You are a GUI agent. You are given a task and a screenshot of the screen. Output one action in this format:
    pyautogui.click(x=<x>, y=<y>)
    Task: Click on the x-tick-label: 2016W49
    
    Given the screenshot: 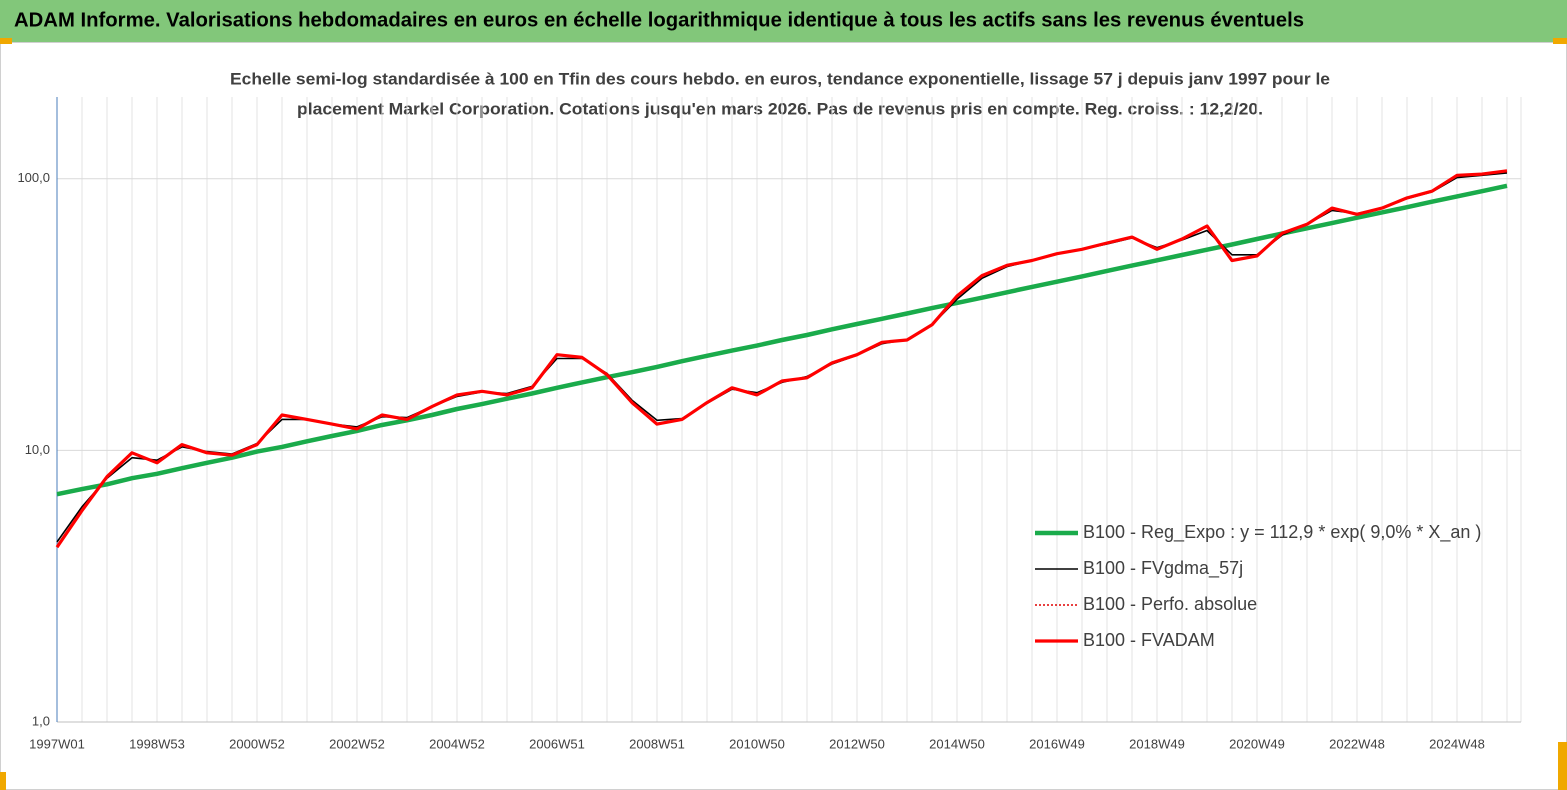 What is the action you would take?
    pyautogui.click(x=1057, y=743)
    